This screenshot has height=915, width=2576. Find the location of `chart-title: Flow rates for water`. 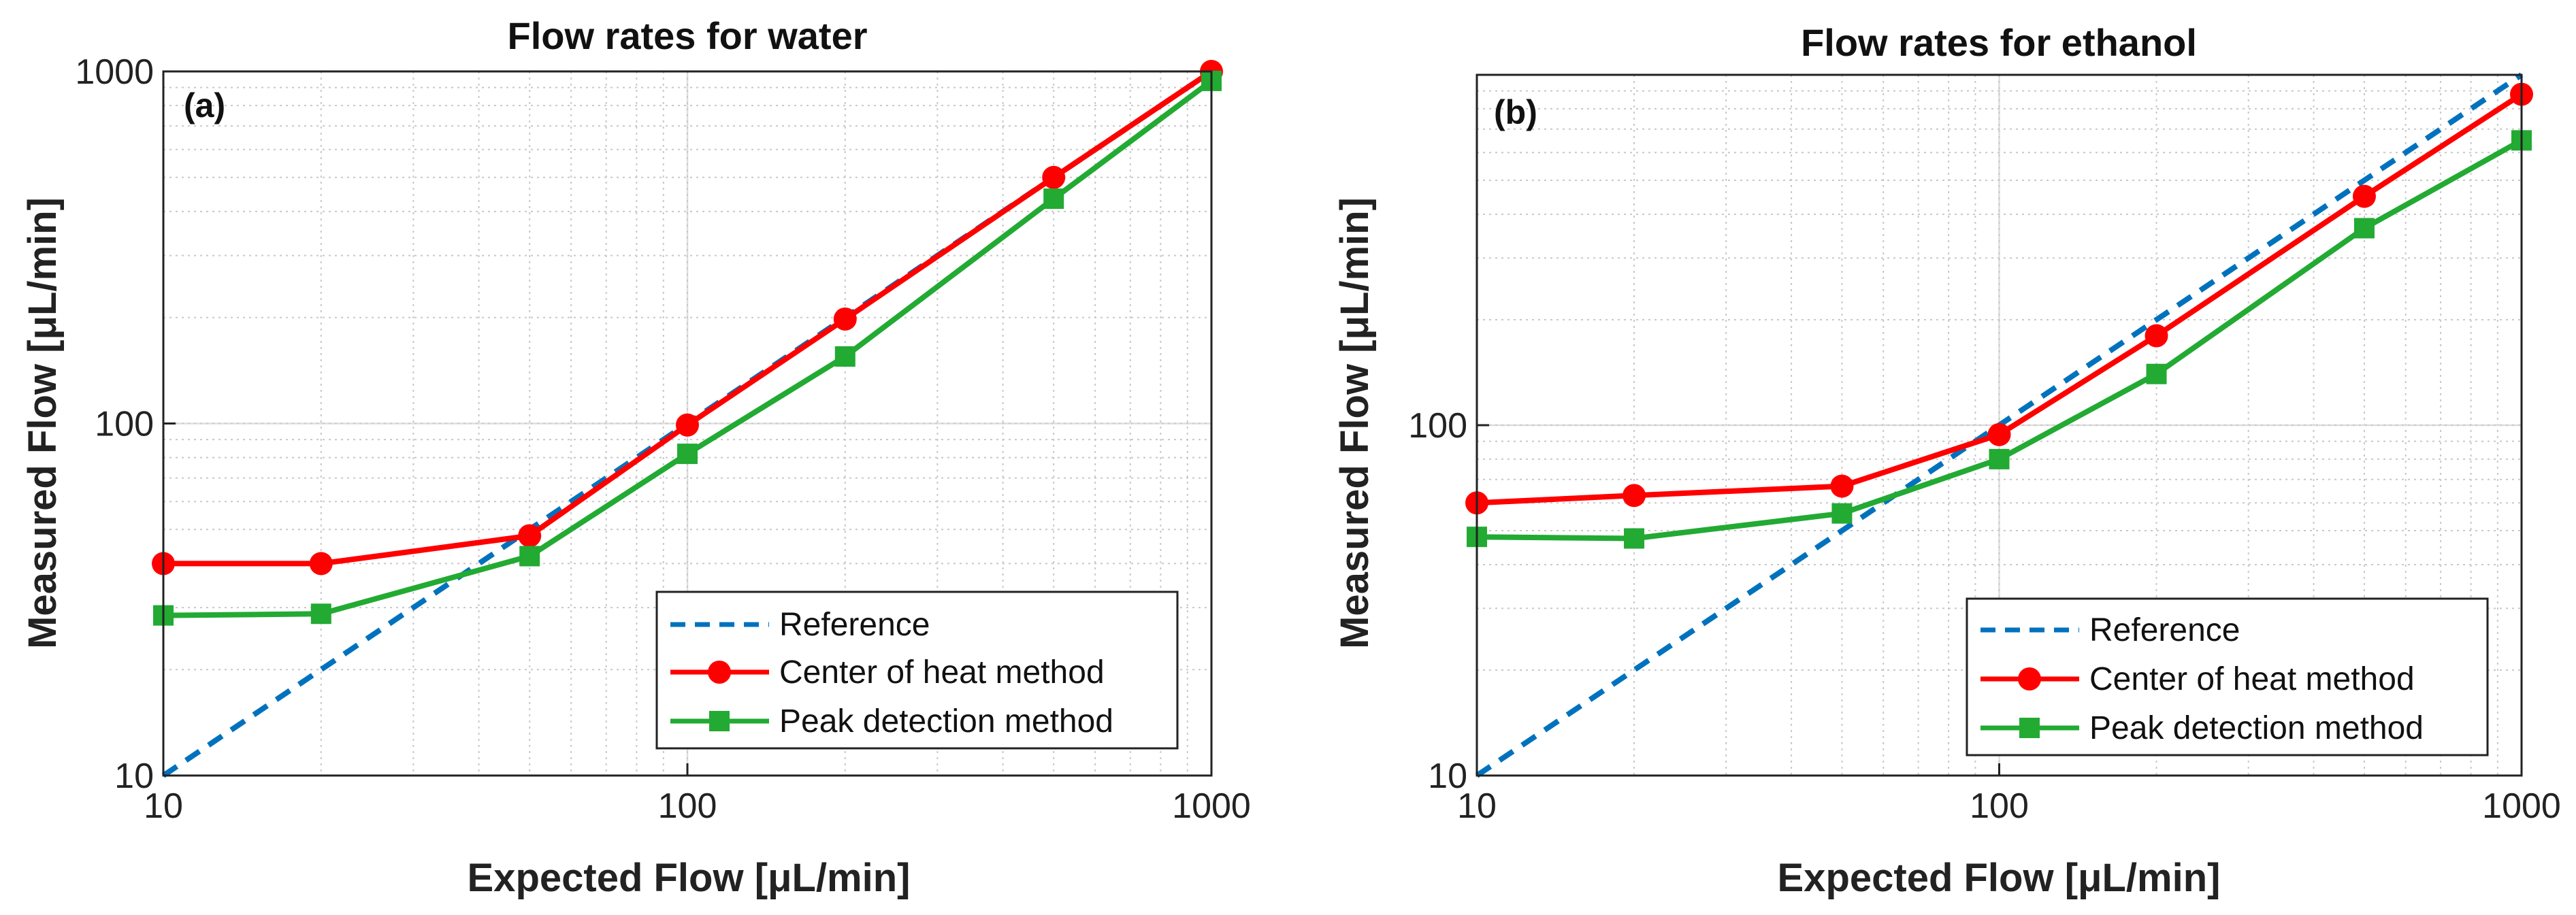

chart-title: Flow rates for water is located at coordinates (687, 35).